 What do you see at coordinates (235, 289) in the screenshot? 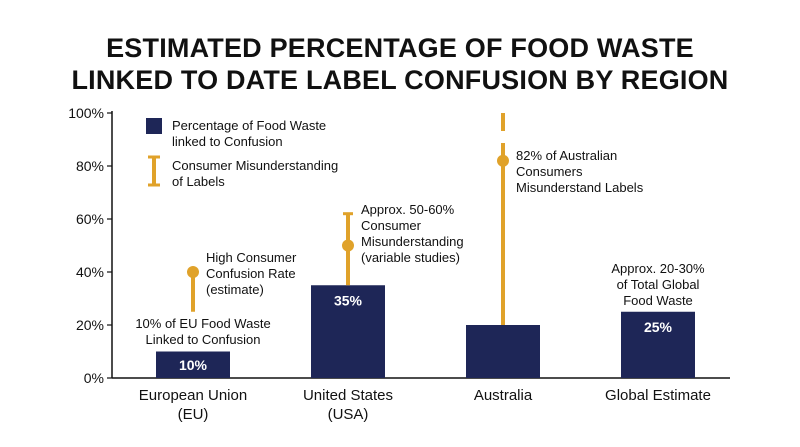
I see `annotation-text: (estimate)` at bounding box center [235, 289].